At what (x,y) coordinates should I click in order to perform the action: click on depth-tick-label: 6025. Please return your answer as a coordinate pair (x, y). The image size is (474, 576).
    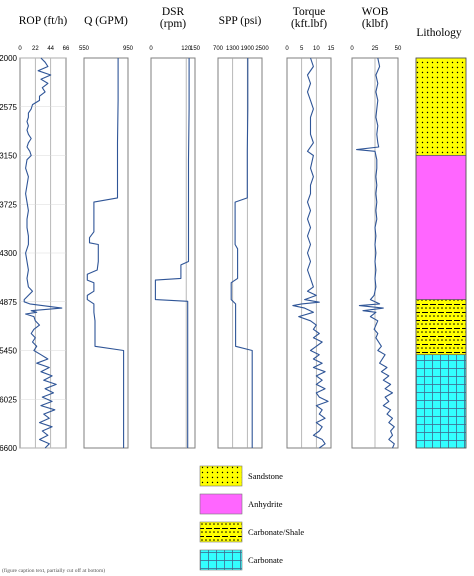
    Looking at the image, I should click on (9, 399).